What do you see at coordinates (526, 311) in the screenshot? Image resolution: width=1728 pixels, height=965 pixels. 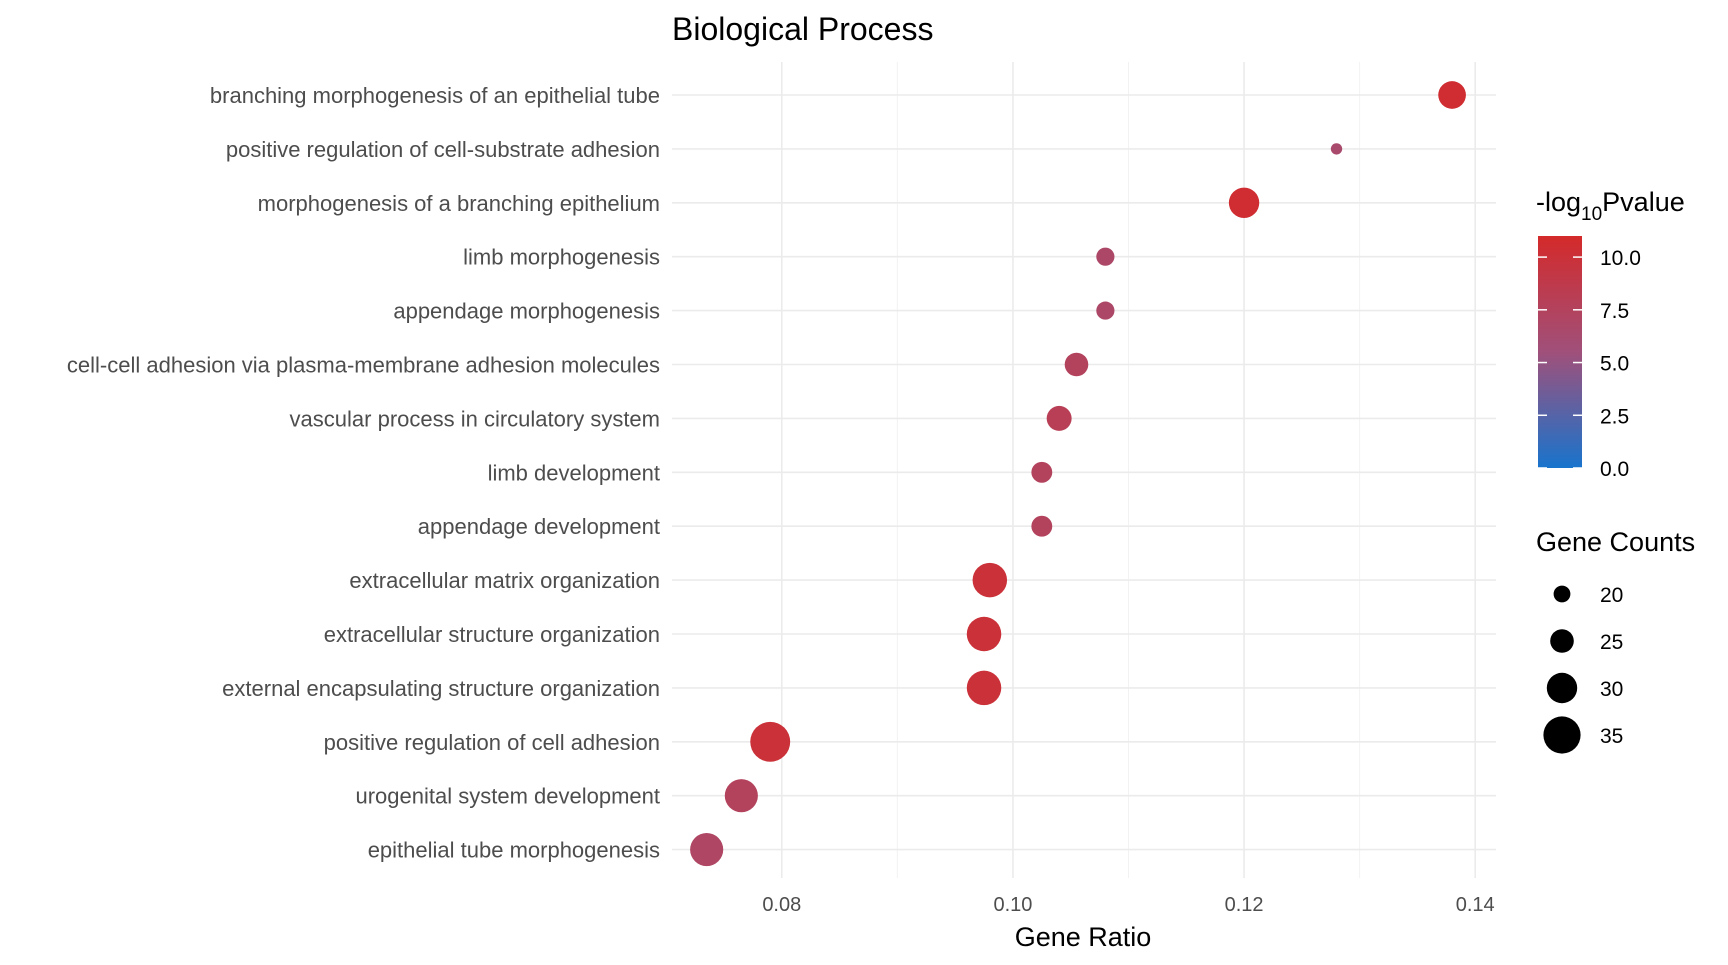 I see `y-tick-label: appendage morphogenesis` at bounding box center [526, 311].